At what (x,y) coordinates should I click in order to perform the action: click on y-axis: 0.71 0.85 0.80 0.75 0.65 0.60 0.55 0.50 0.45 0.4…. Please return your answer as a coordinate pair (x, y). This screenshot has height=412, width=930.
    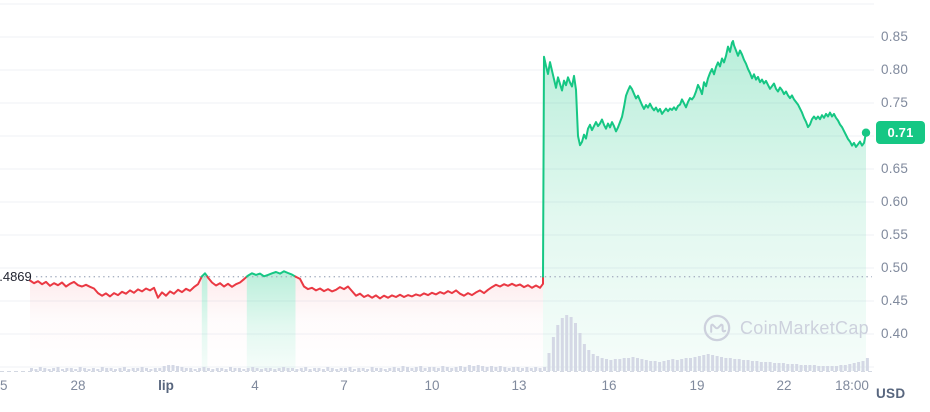
    Looking at the image, I should click on (902, 186).